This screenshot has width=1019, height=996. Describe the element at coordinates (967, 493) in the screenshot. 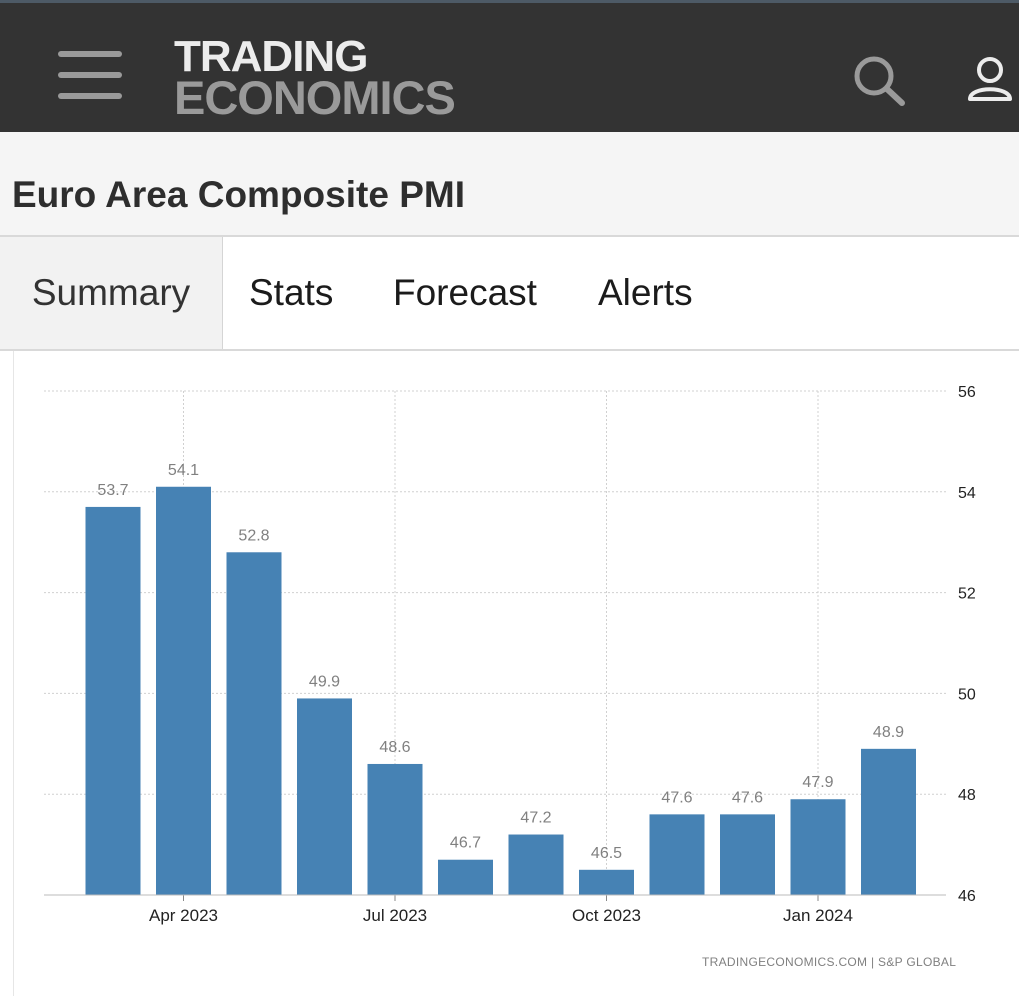

I see `y-tick-label: 54` at that location.